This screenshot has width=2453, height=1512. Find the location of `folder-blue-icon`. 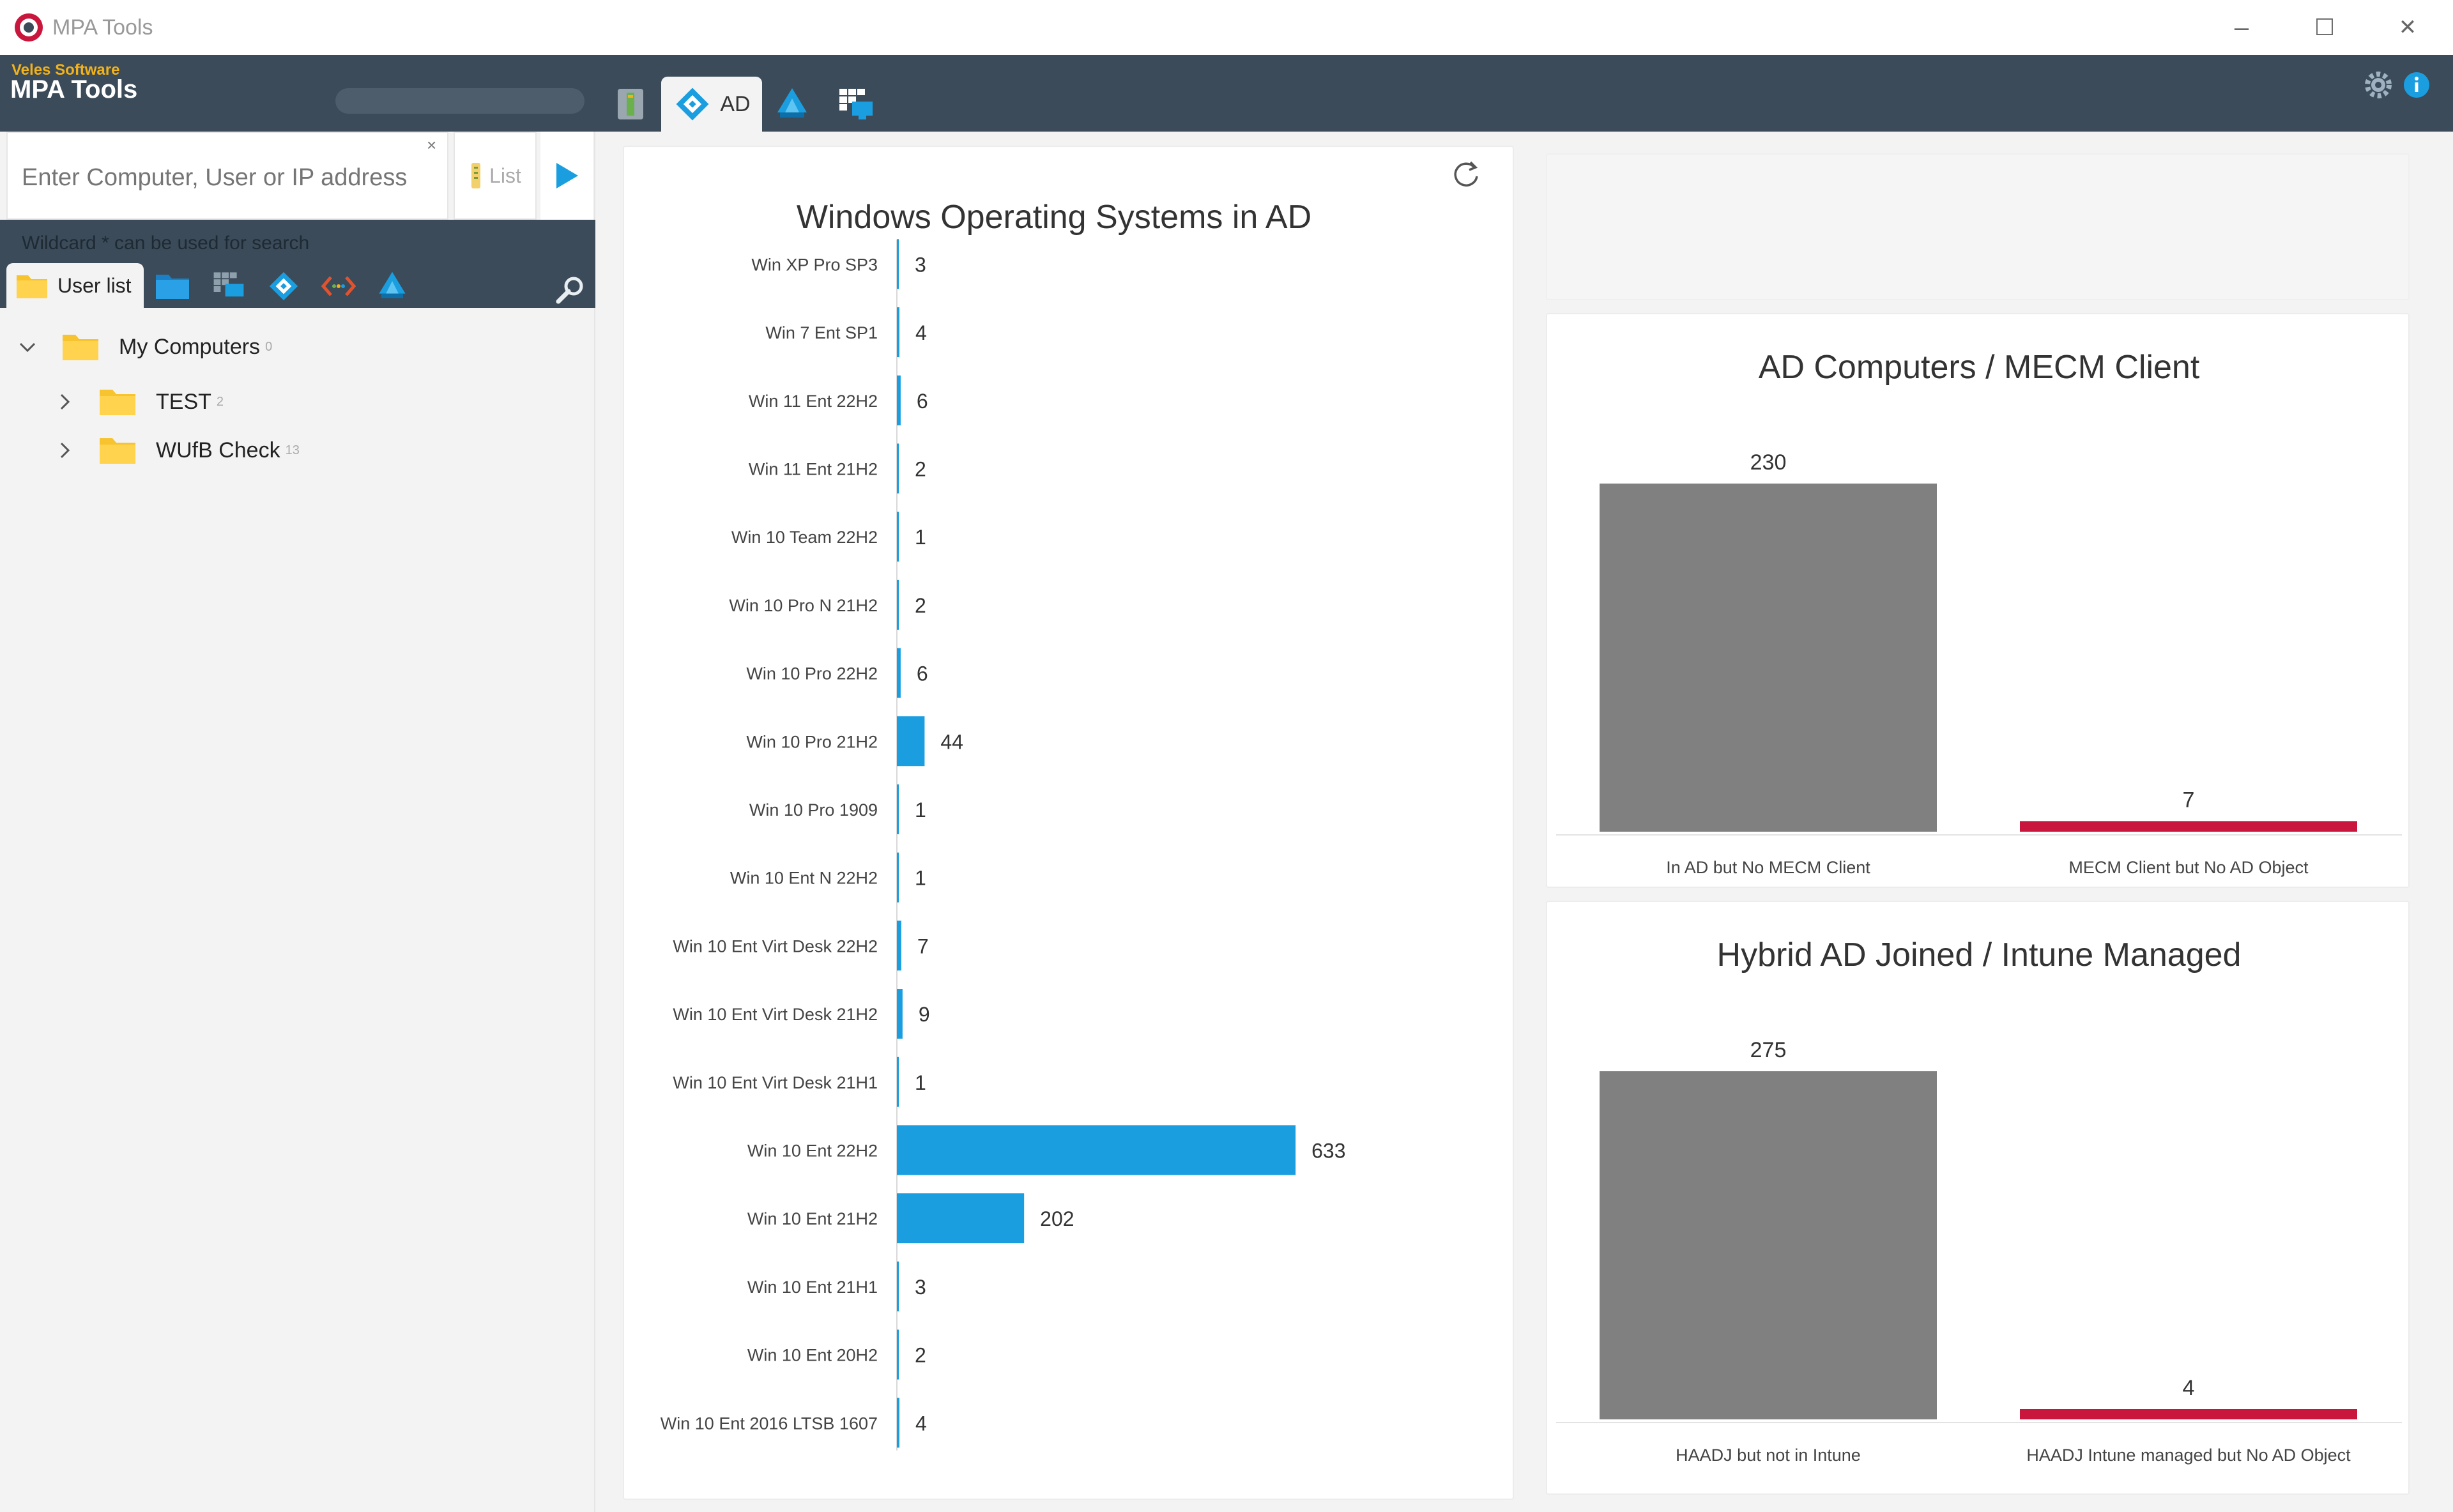

folder-blue-icon is located at coordinates (172, 287).